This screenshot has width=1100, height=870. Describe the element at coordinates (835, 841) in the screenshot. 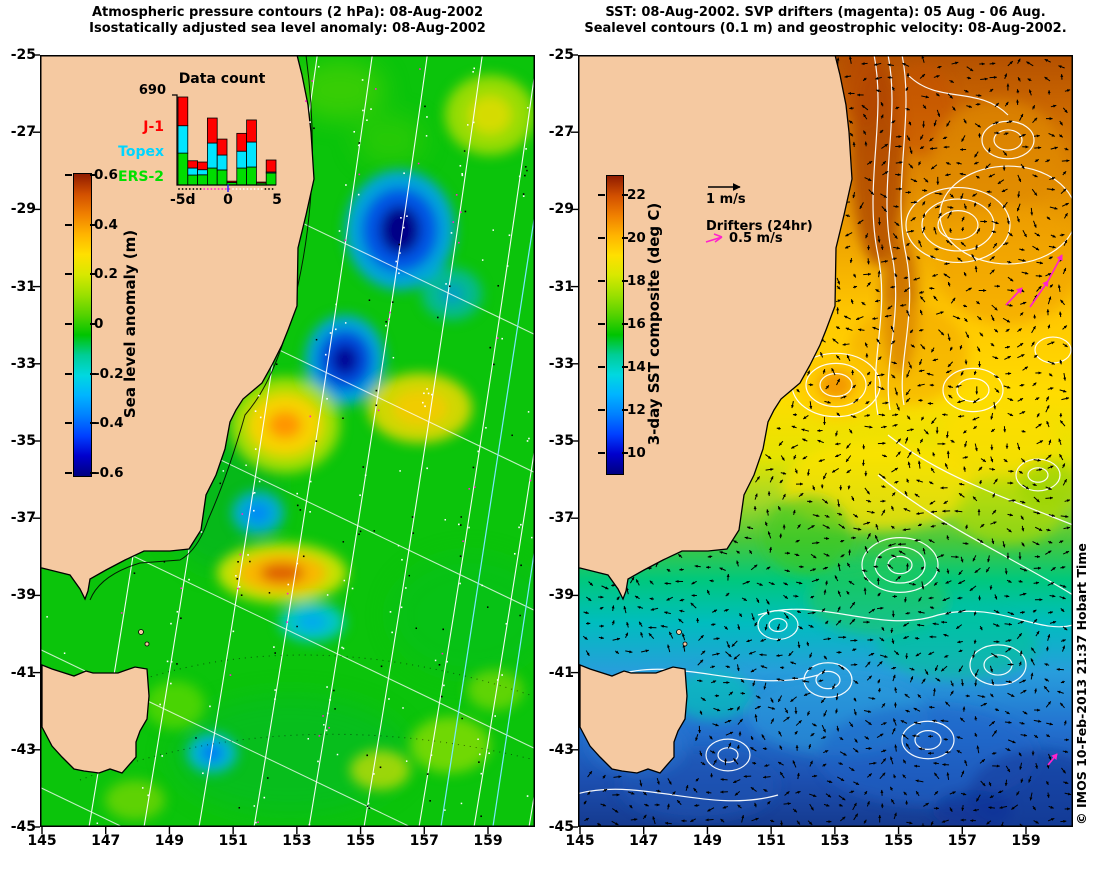

I see `x-tick-label: 153` at that location.